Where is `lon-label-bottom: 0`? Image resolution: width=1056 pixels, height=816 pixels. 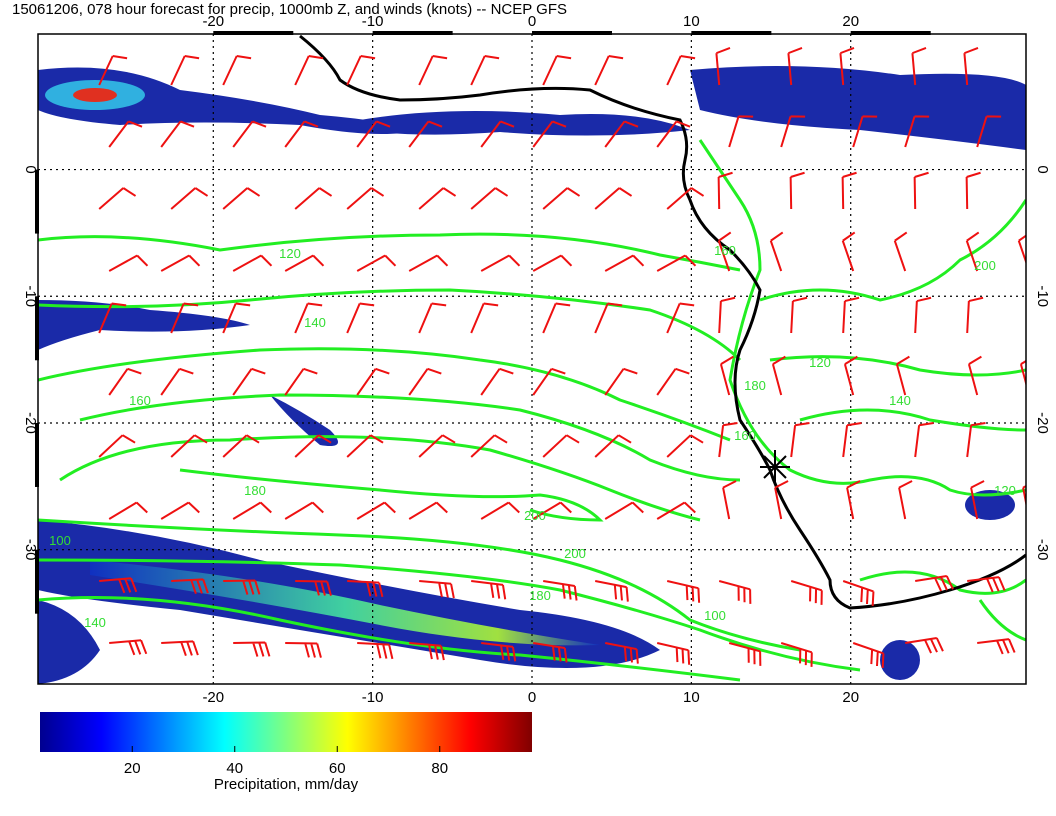 lon-label-bottom: 0 is located at coordinates (532, 697).